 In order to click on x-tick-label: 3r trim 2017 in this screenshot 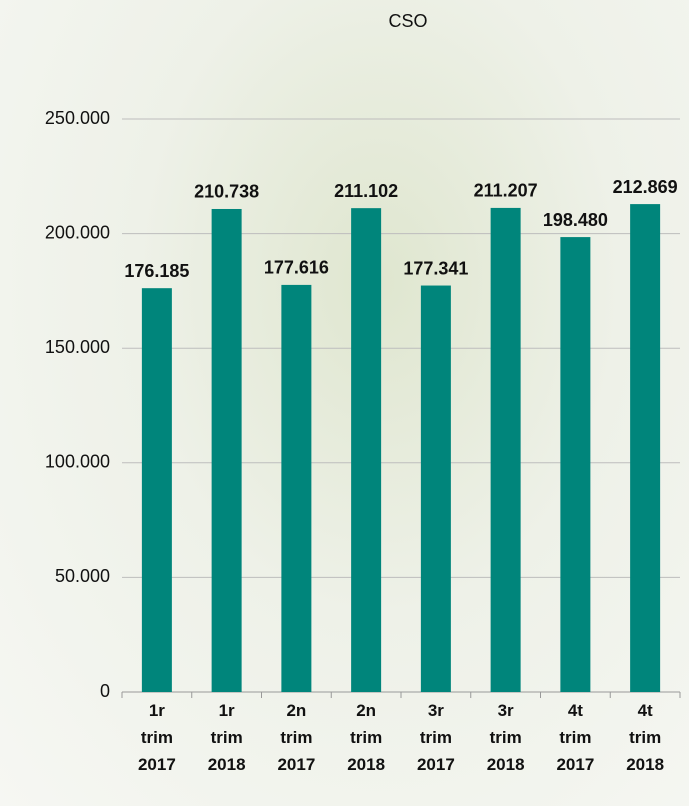, I will do `click(435, 737)`.